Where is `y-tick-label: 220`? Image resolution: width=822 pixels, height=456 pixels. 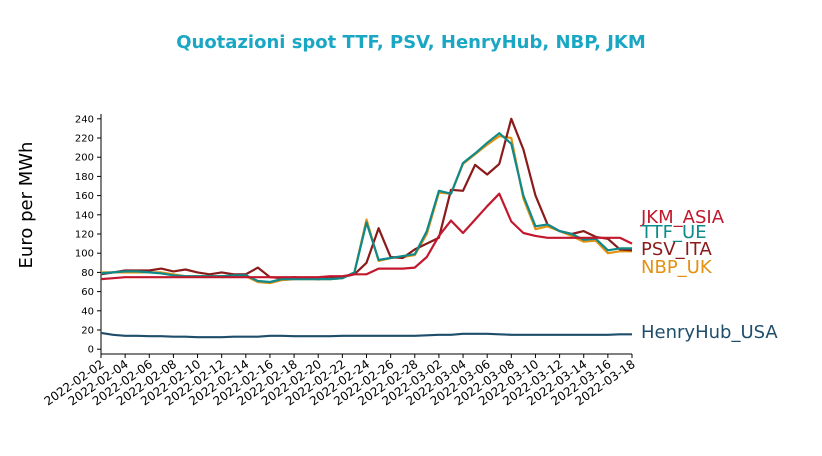
y-tick-label: 220 is located at coordinates (84, 139).